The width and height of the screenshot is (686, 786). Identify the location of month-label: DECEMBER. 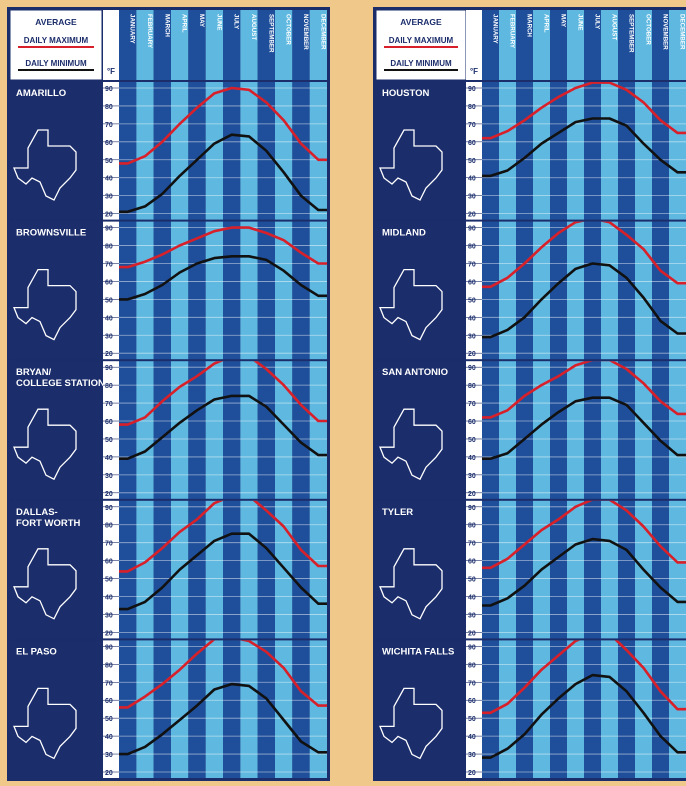
(322, 32).